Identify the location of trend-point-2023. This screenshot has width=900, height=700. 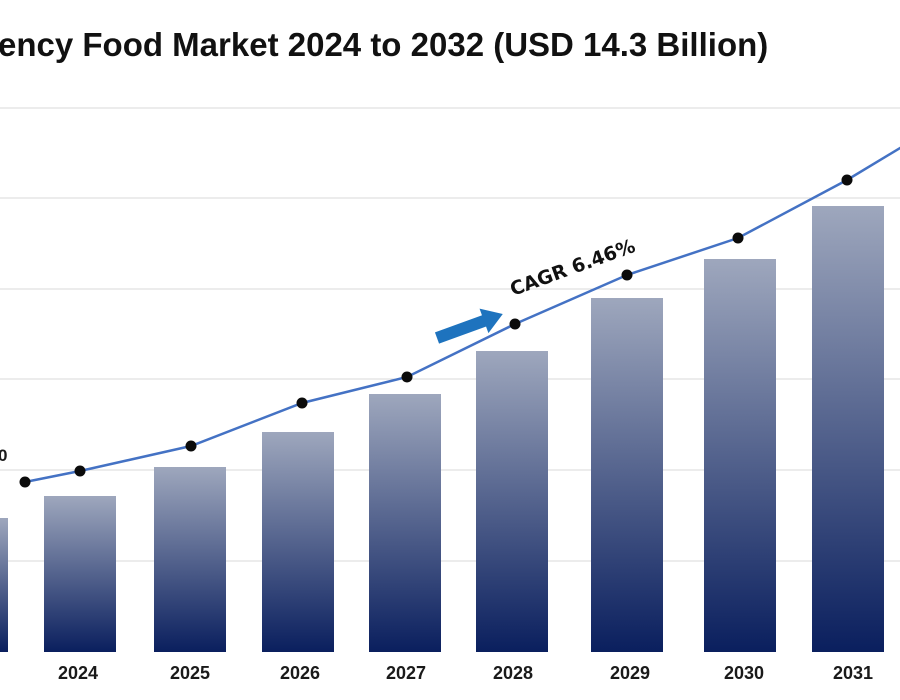
(25, 482).